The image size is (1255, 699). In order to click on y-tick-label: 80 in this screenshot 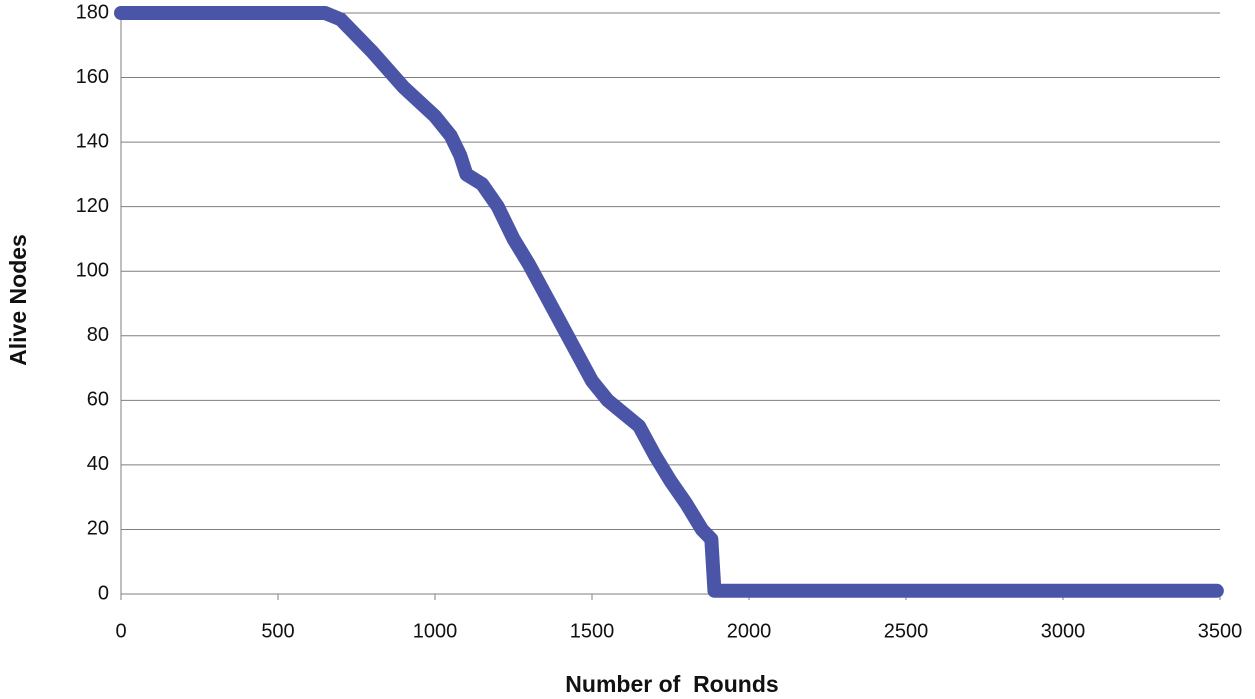, I will do `click(98, 335)`.